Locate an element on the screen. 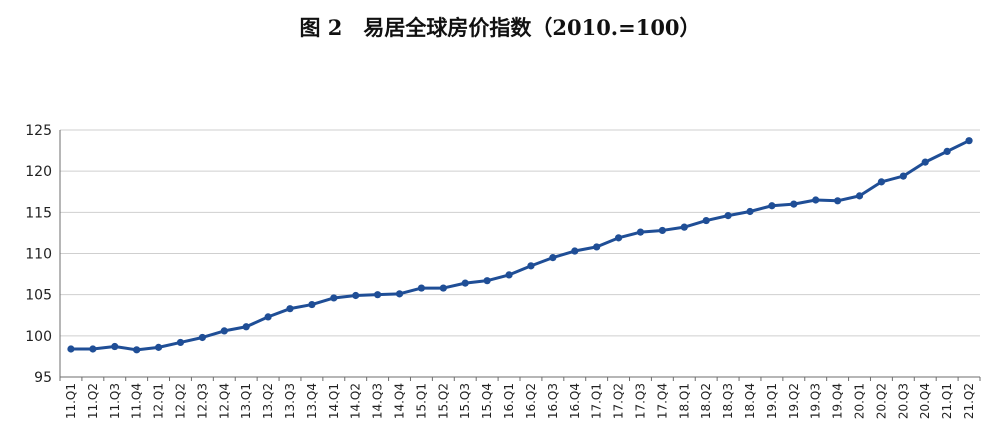 The image size is (1000, 445). x-tick-label: 17.Q3 is located at coordinates (640, 401).